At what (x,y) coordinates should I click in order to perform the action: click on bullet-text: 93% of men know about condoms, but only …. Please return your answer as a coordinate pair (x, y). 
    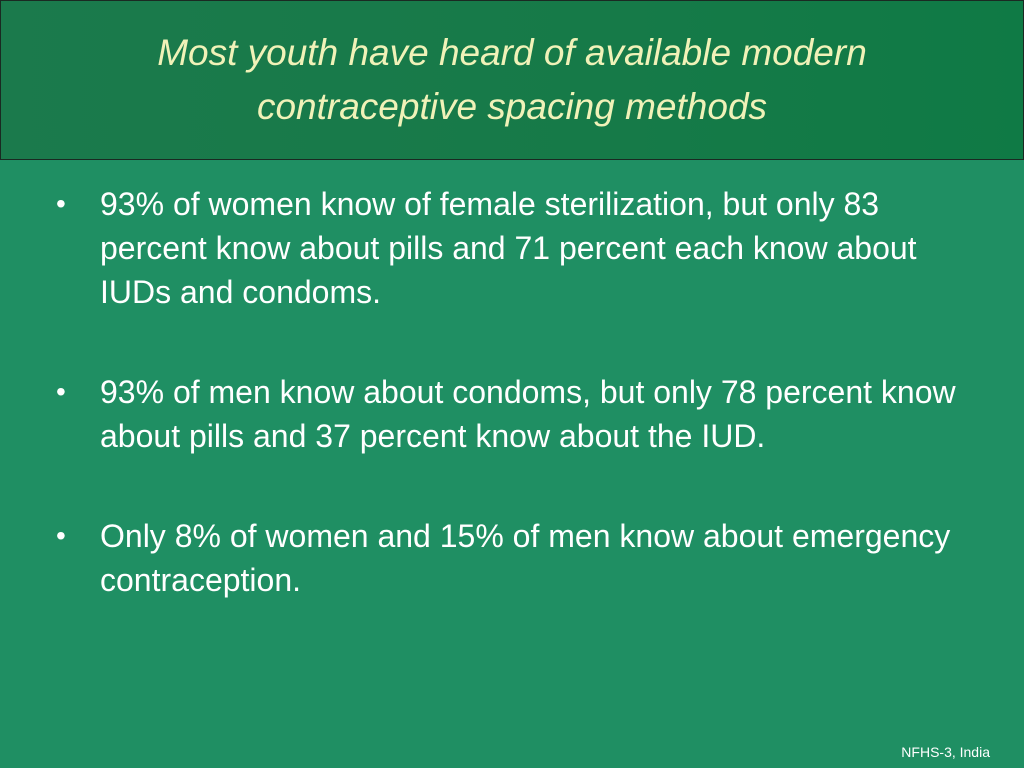
    Looking at the image, I should click on (528, 414).